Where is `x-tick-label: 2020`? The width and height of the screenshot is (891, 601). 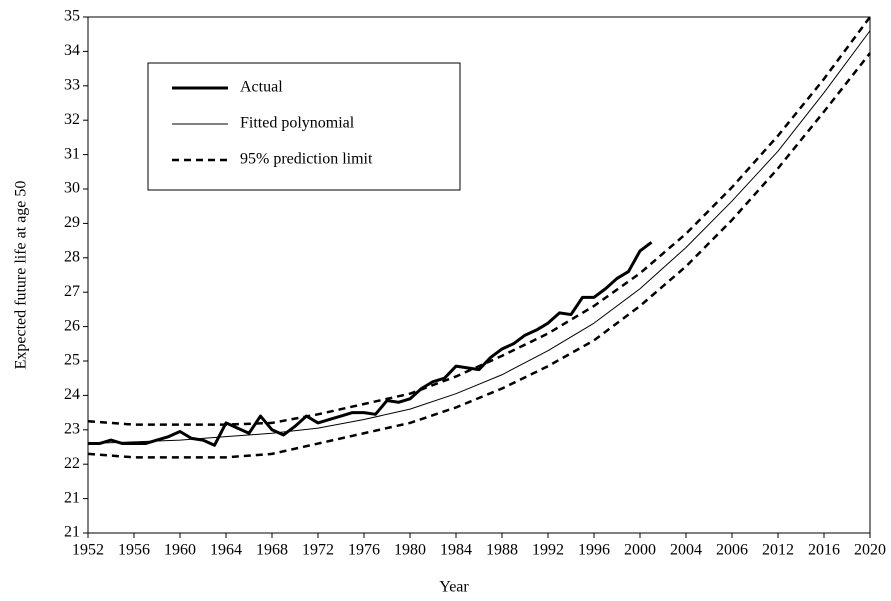 x-tick-label: 2020 is located at coordinates (870, 550).